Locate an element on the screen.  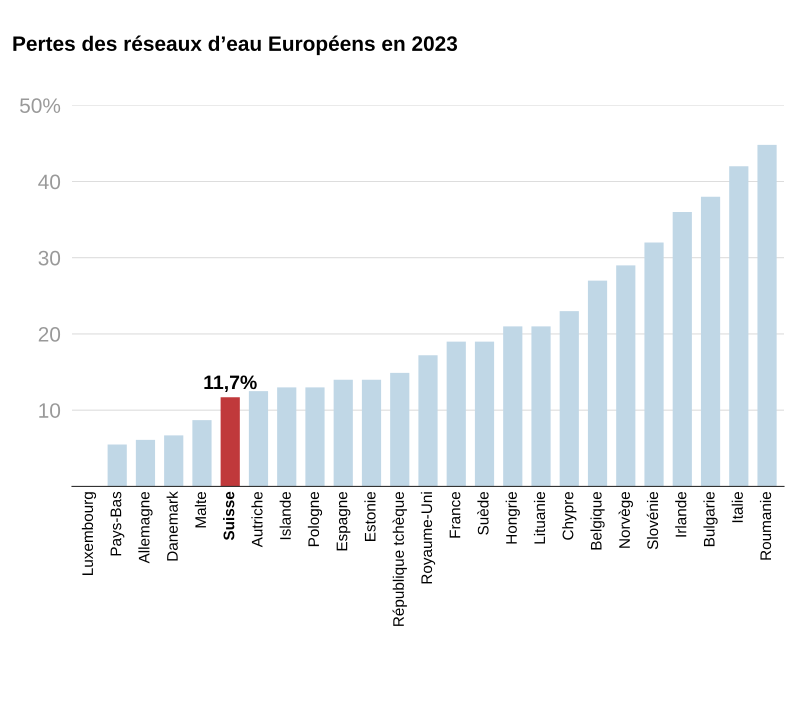
x-tick-label: Suisse is located at coordinates (228, 516).